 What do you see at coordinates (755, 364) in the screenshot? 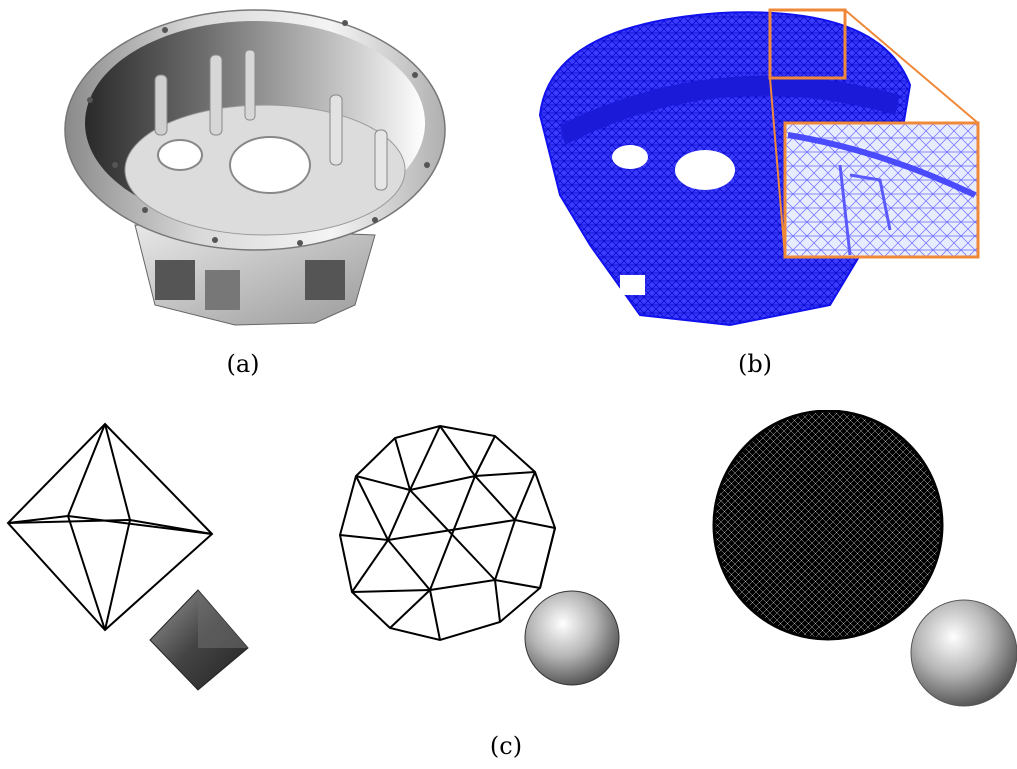
I see `caption-b: (b)` at bounding box center [755, 364].